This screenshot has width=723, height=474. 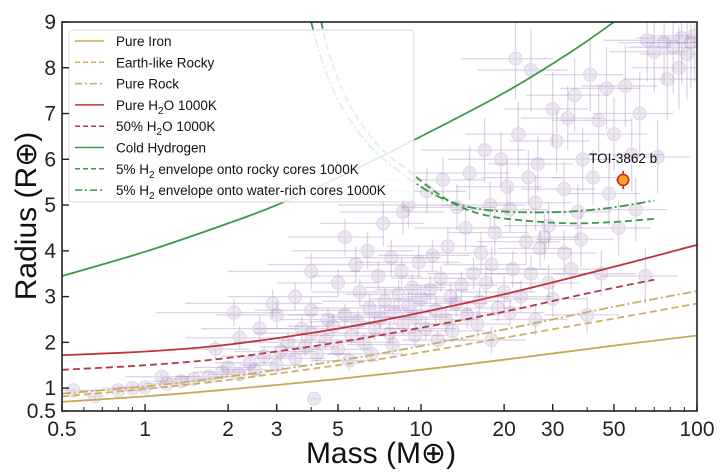 What do you see at coordinates (26, 216) in the screenshot?
I see `y-axis-title: Radius (R⊕)` at bounding box center [26, 216].